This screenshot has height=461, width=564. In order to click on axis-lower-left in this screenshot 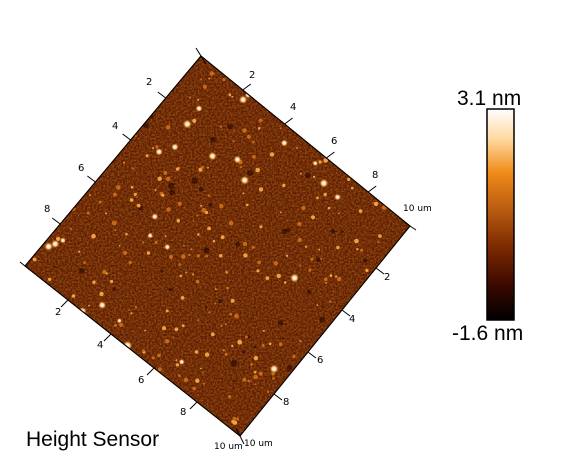, I will do `click(132, 351)`.